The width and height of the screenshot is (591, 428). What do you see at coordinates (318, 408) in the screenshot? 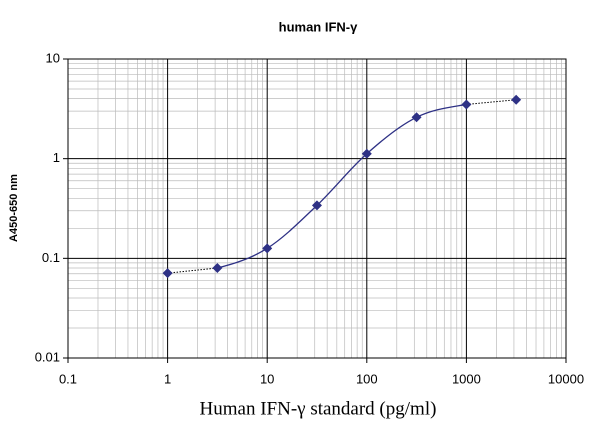
I see `x-axis-label: Human IFN-γ standard (pg/ml)` at bounding box center [318, 408].